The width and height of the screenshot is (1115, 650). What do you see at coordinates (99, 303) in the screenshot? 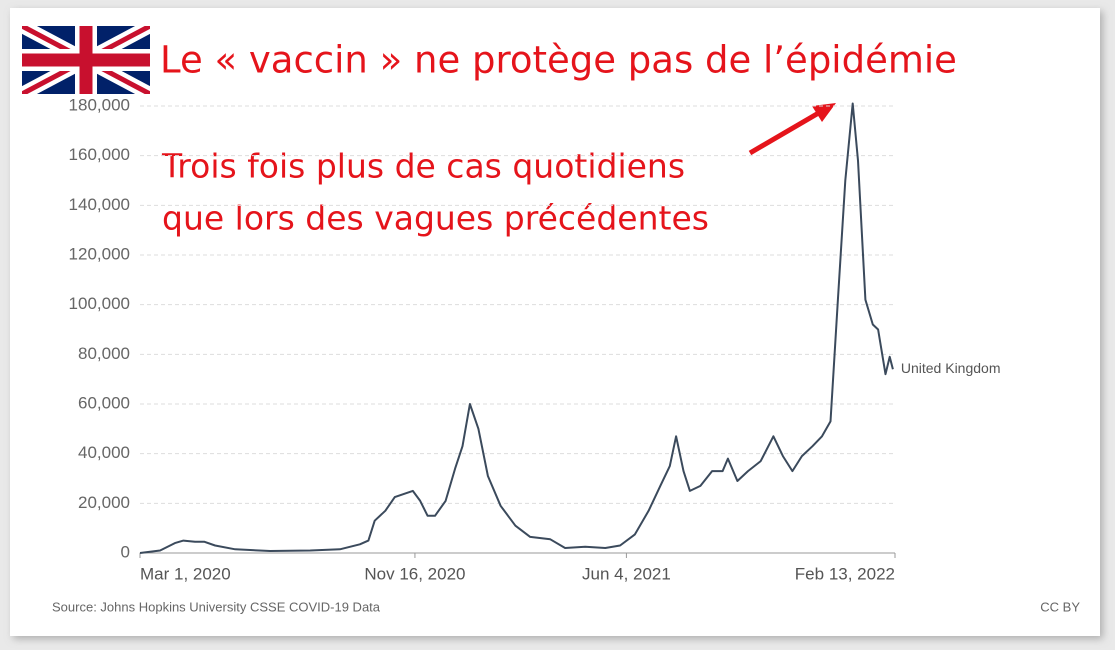
I see `y-tick-label: 100,000` at bounding box center [99, 303].